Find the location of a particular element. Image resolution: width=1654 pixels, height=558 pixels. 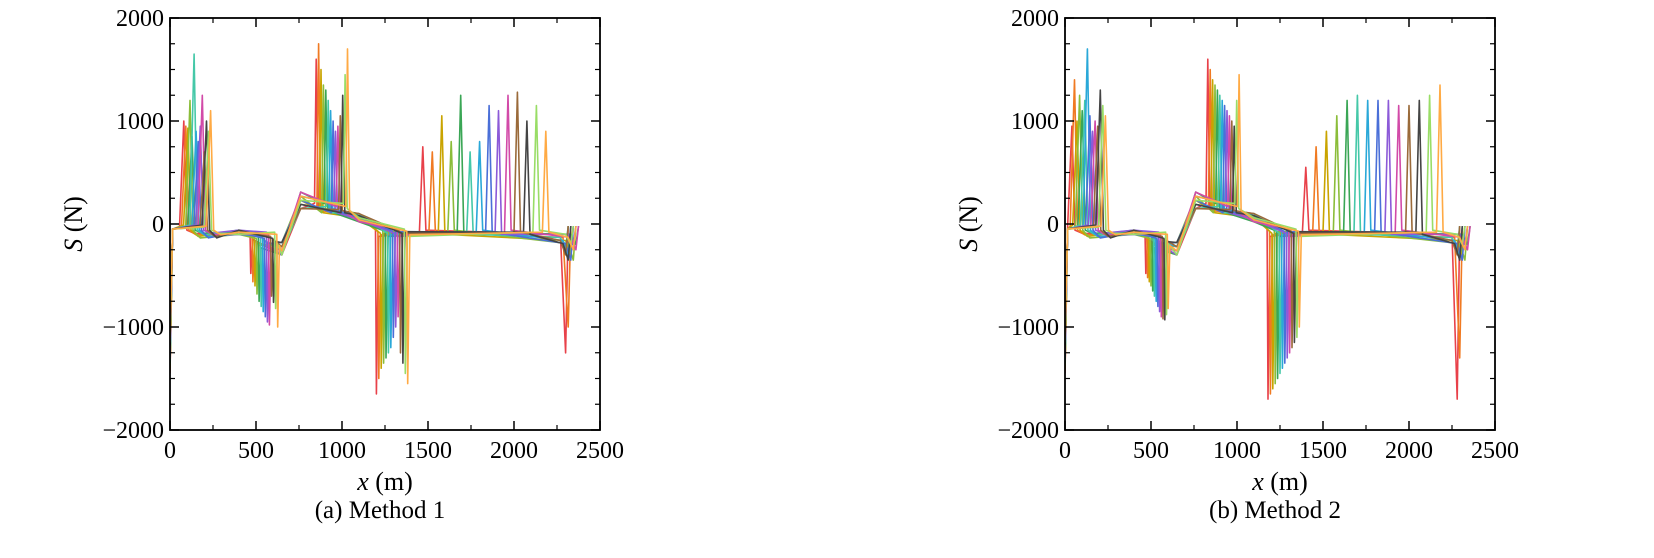

panel-caption: (a) Method 1 is located at coordinates (380, 510).